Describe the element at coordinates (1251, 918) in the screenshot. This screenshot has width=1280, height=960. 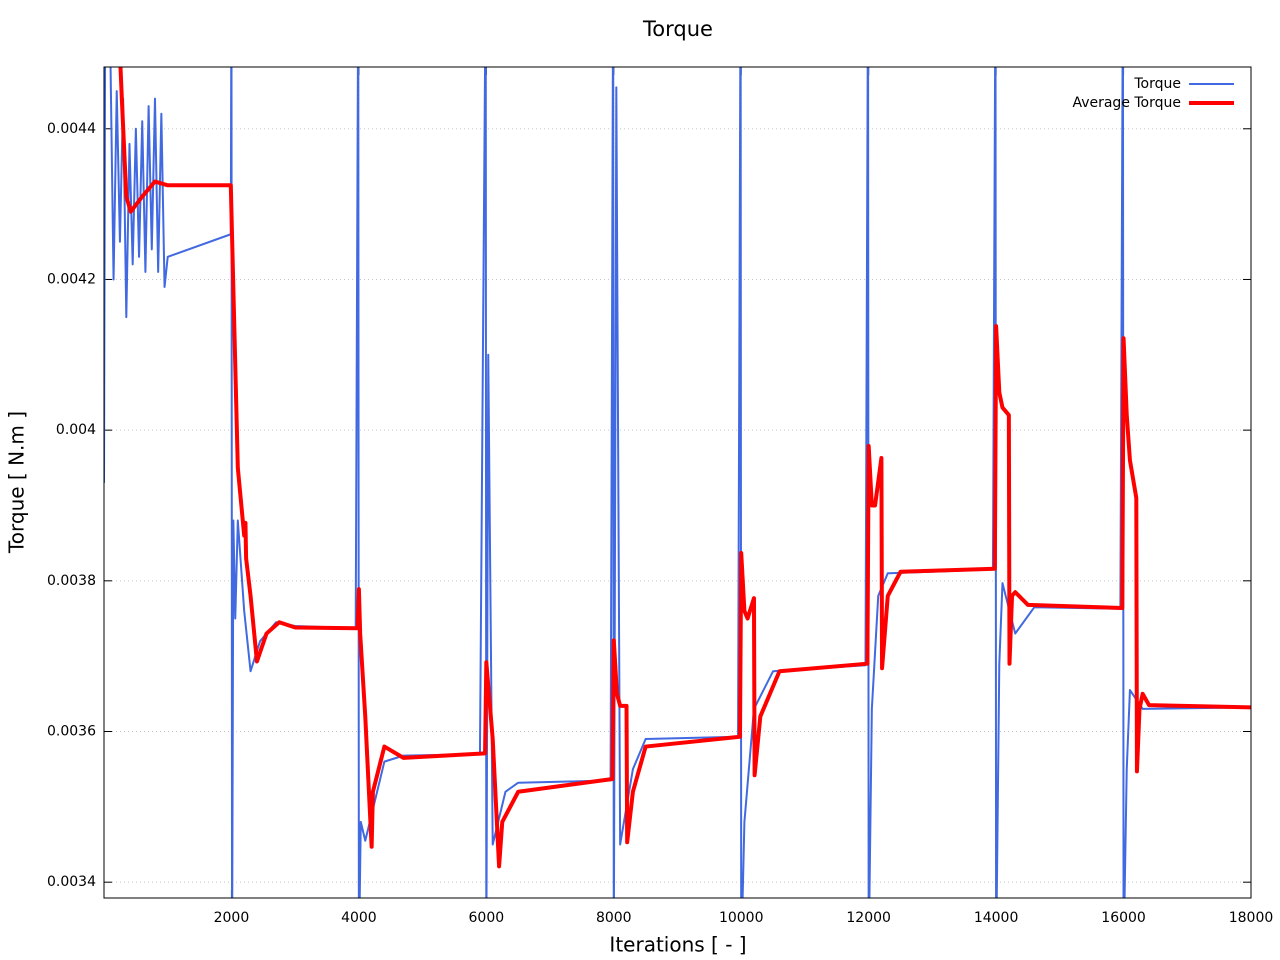
I see `x-tick-label: 18000` at that location.